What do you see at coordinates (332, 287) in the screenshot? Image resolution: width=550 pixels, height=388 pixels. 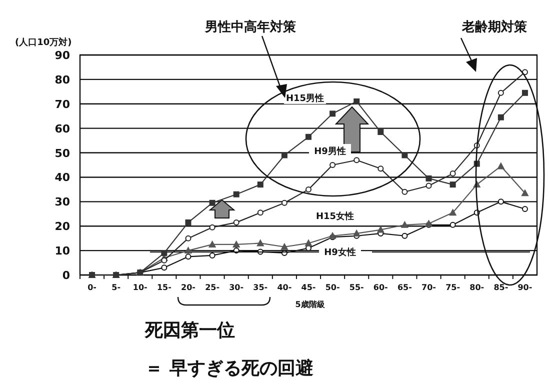 I see `x-tick-label: 50-` at bounding box center [332, 287].